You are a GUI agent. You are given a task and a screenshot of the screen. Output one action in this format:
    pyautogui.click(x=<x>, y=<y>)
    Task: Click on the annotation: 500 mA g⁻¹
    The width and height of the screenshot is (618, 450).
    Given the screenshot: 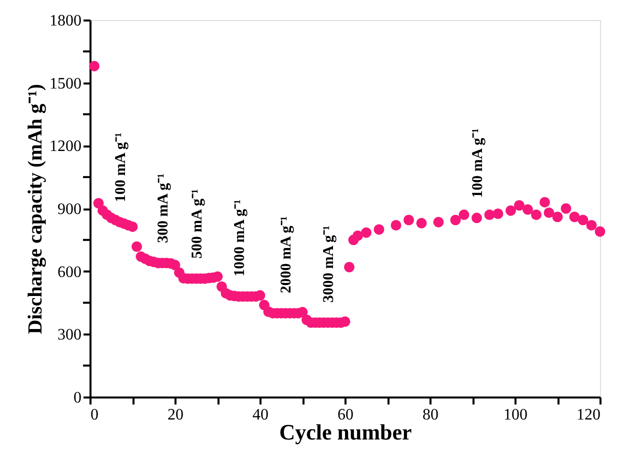 What is the action you would take?
    pyautogui.click(x=197, y=224)
    